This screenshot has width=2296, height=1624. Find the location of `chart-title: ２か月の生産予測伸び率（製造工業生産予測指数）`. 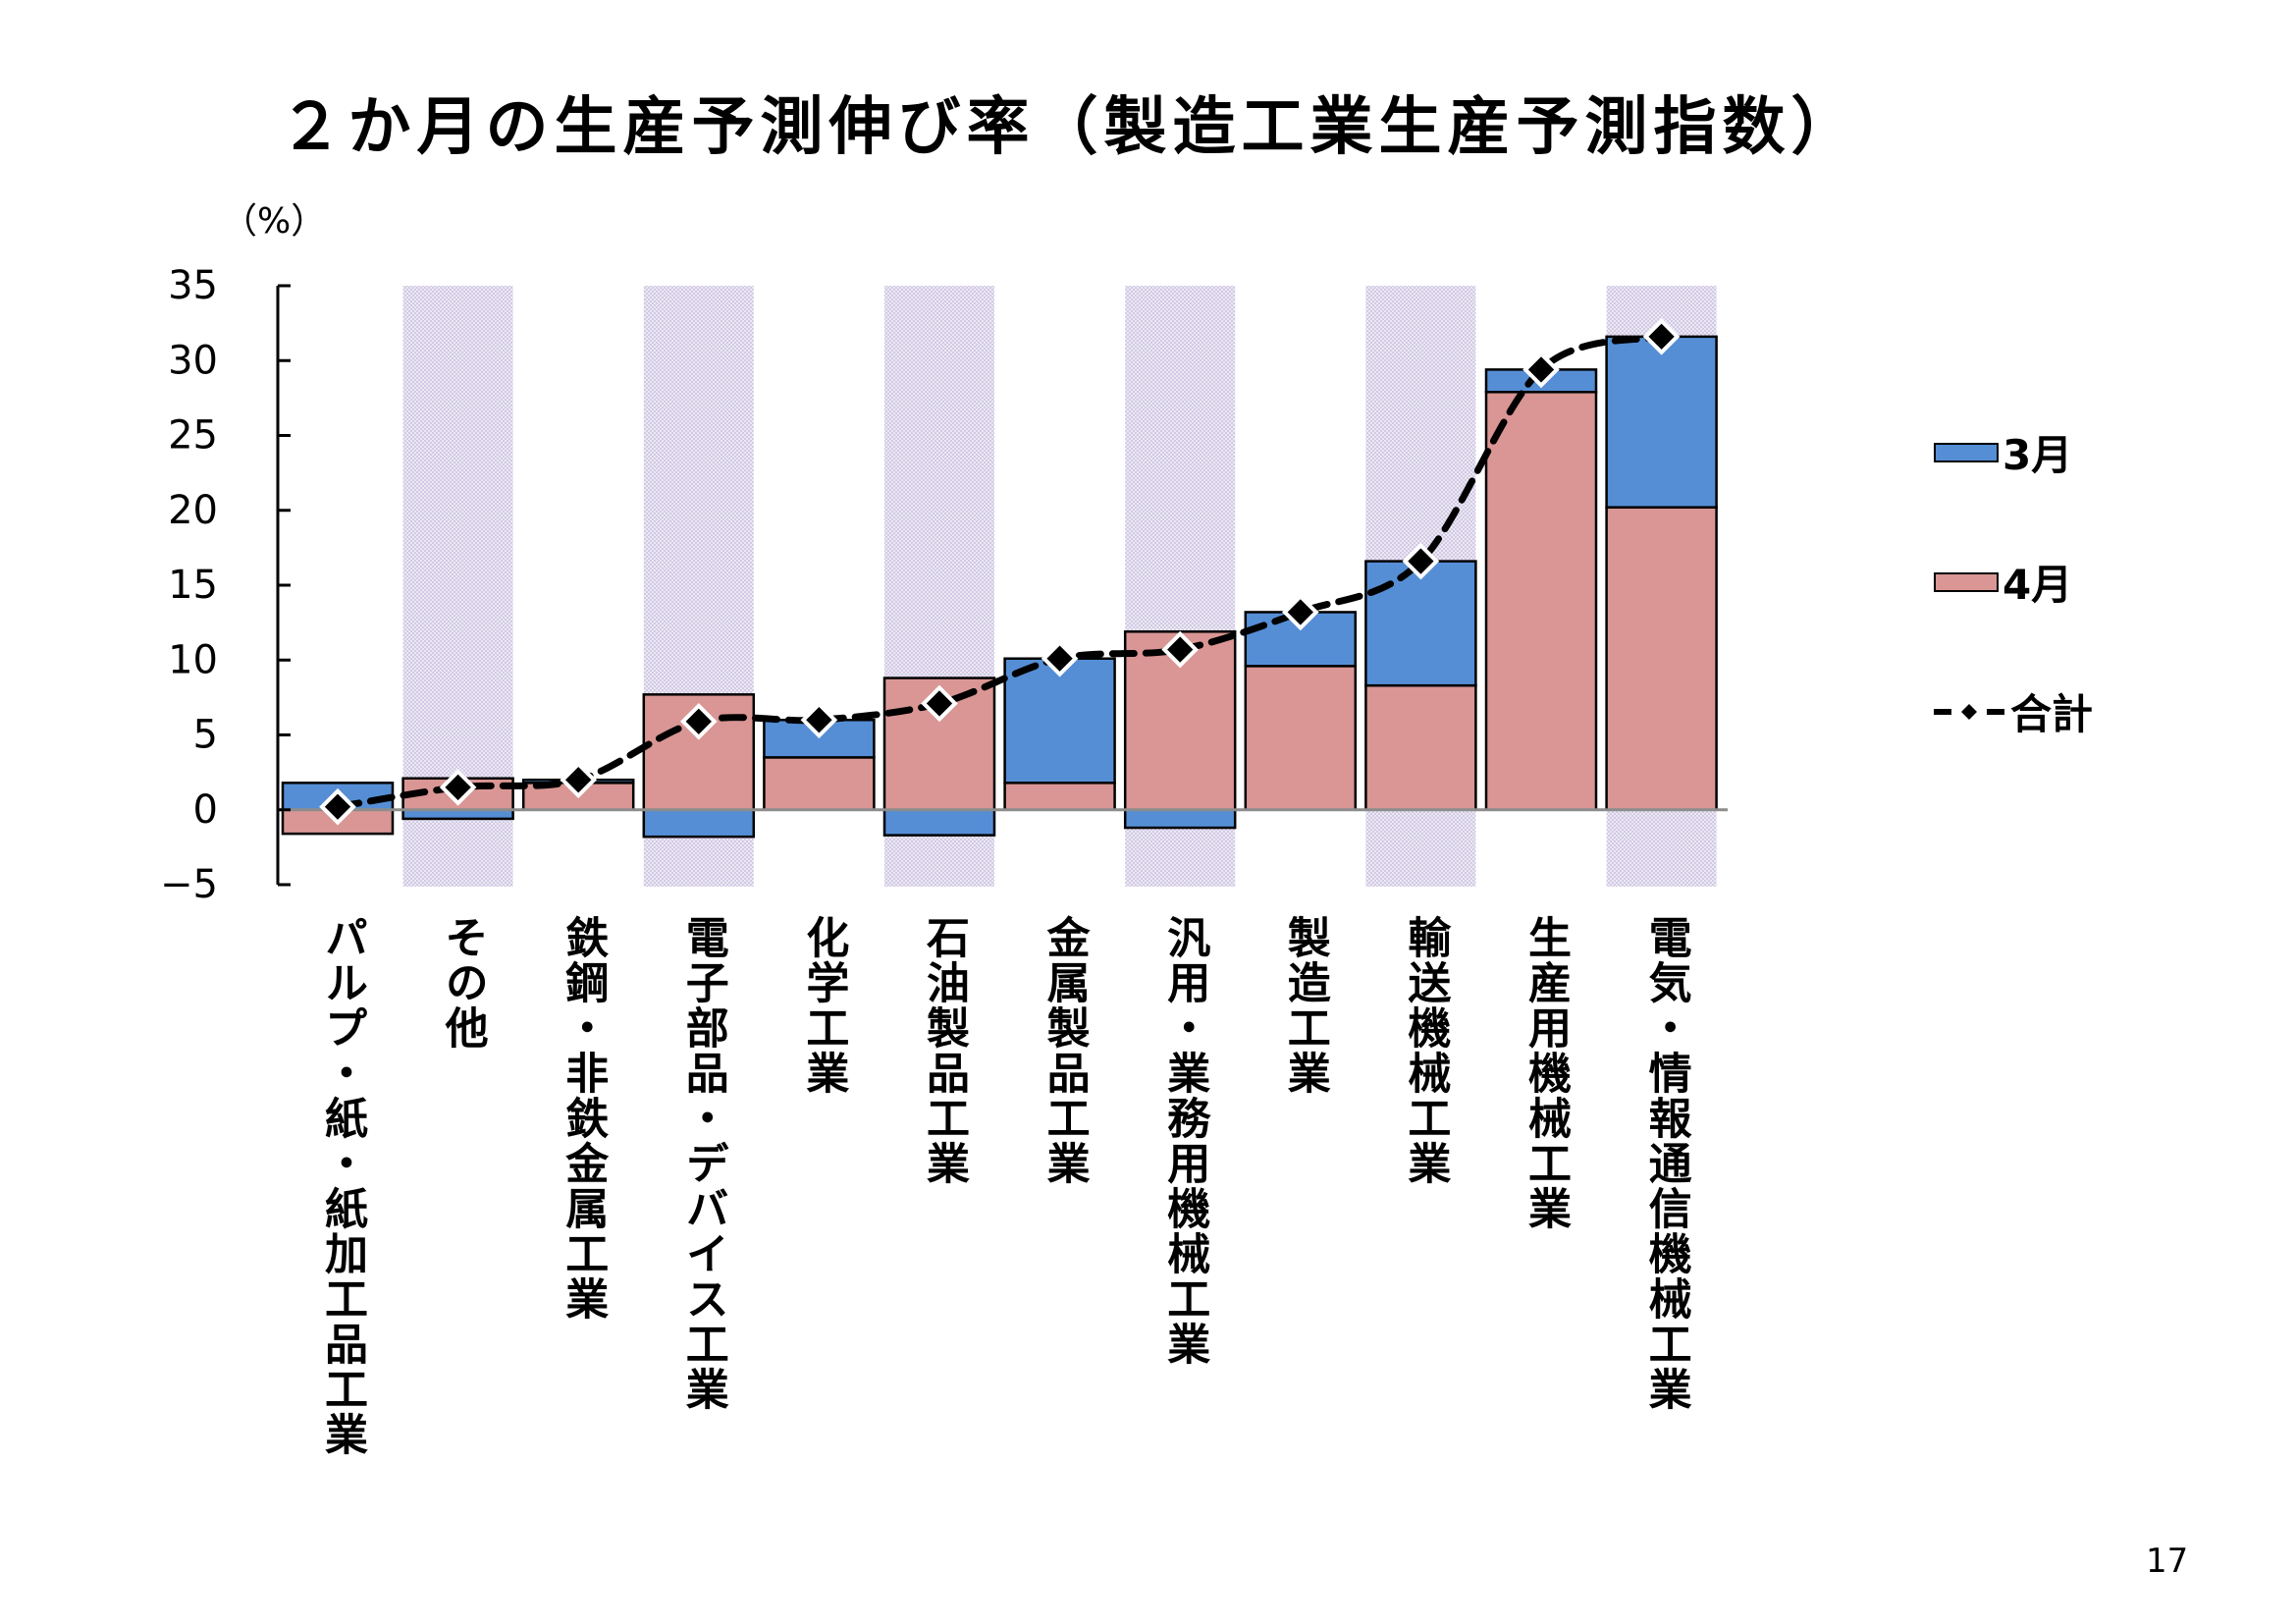

chart-title: ２か月の生産予測伸び率（製造工業生産予測指数） is located at coordinates (1070, 127).